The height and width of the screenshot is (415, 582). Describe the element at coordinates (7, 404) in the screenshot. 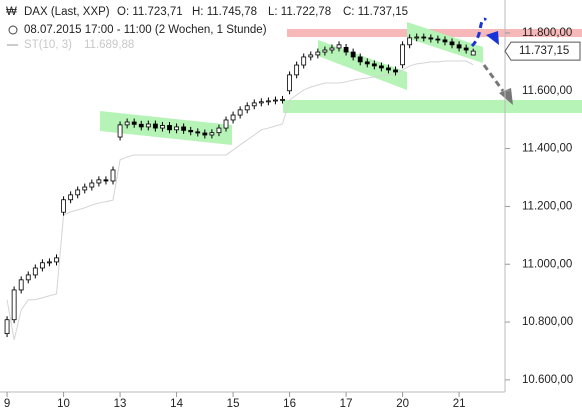

I see `x-tick-label: 9` at that location.